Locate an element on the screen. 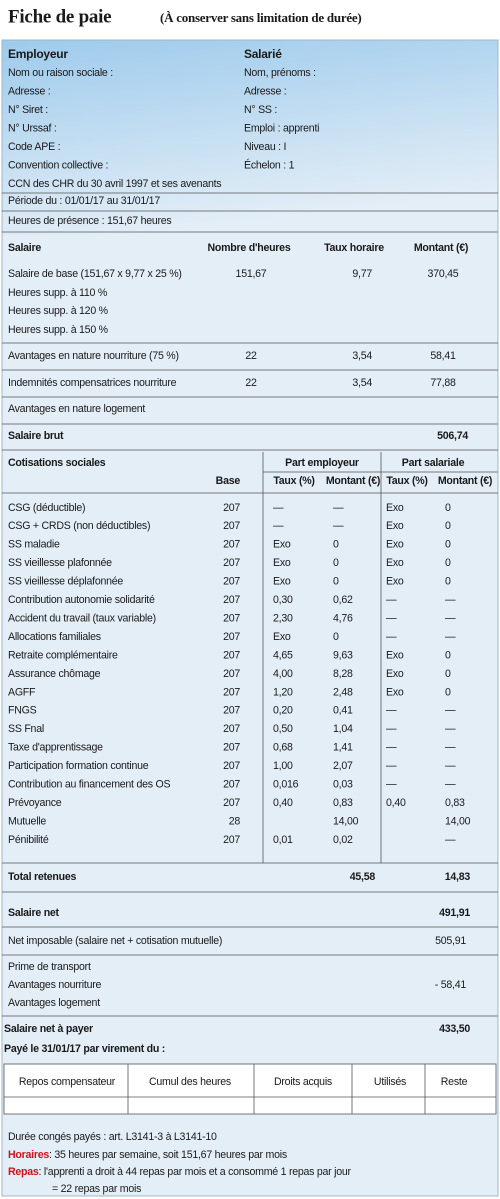 The height and width of the screenshot is (1199, 500). rate: 0,016 is located at coordinates (286, 785).